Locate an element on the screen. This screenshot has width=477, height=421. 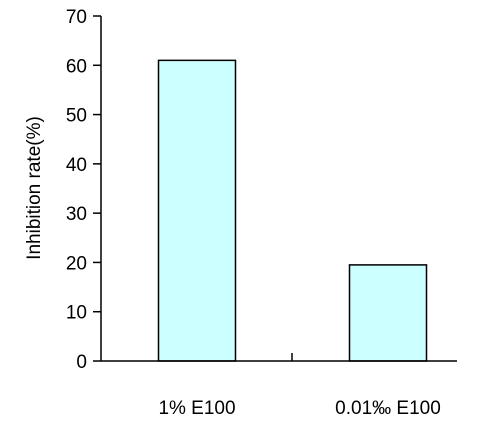
y-tick-label-30: 30 is located at coordinates (76, 214).